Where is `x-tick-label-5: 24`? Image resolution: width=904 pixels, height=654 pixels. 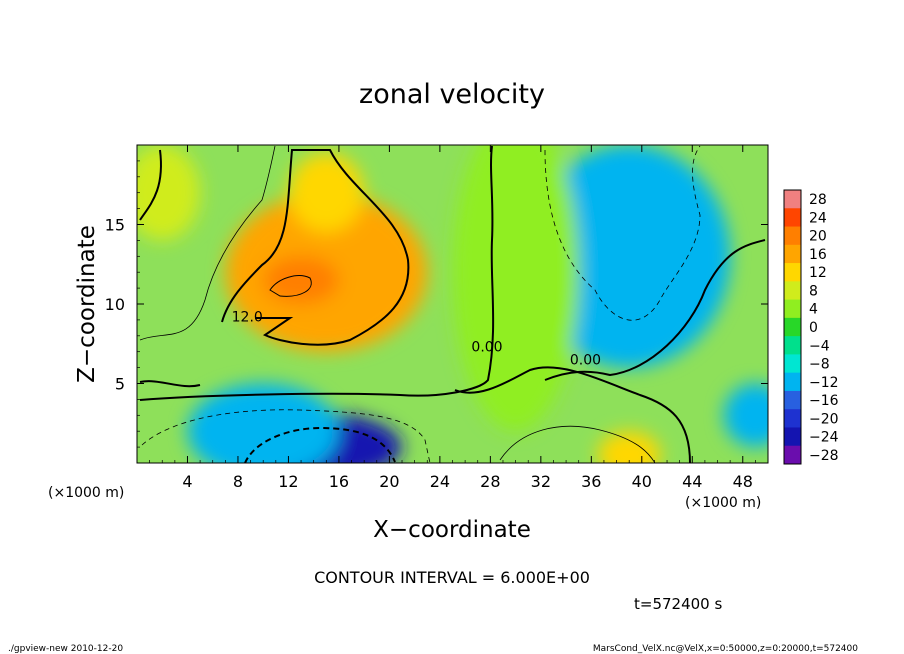
x-tick-label-5: 24 is located at coordinates (440, 481).